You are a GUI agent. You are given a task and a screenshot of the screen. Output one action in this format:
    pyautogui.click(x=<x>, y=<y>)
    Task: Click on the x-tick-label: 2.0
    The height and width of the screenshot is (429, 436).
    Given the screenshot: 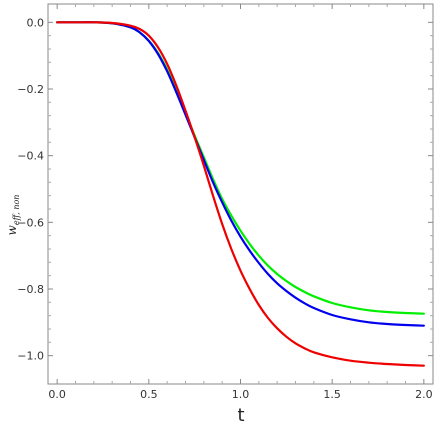 What is the action you would take?
    pyautogui.click(x=424, y=394)
    